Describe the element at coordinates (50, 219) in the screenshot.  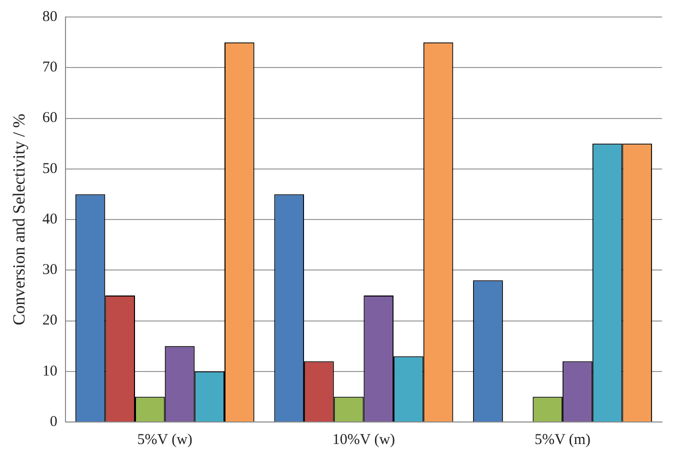
I see `y-tick-label: 40` at that location.